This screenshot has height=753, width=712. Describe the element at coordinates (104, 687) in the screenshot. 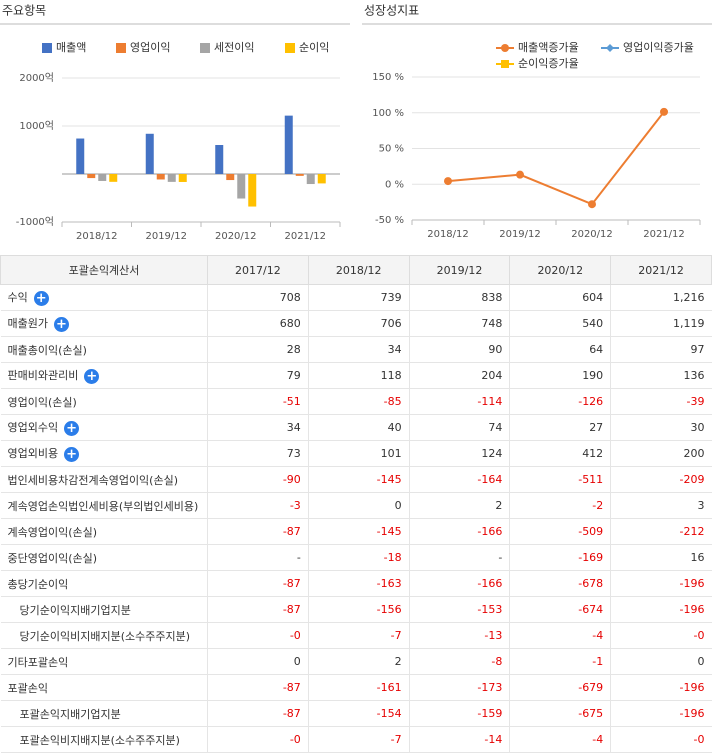

I see `row-label-cell: 포괄손익` at that location.